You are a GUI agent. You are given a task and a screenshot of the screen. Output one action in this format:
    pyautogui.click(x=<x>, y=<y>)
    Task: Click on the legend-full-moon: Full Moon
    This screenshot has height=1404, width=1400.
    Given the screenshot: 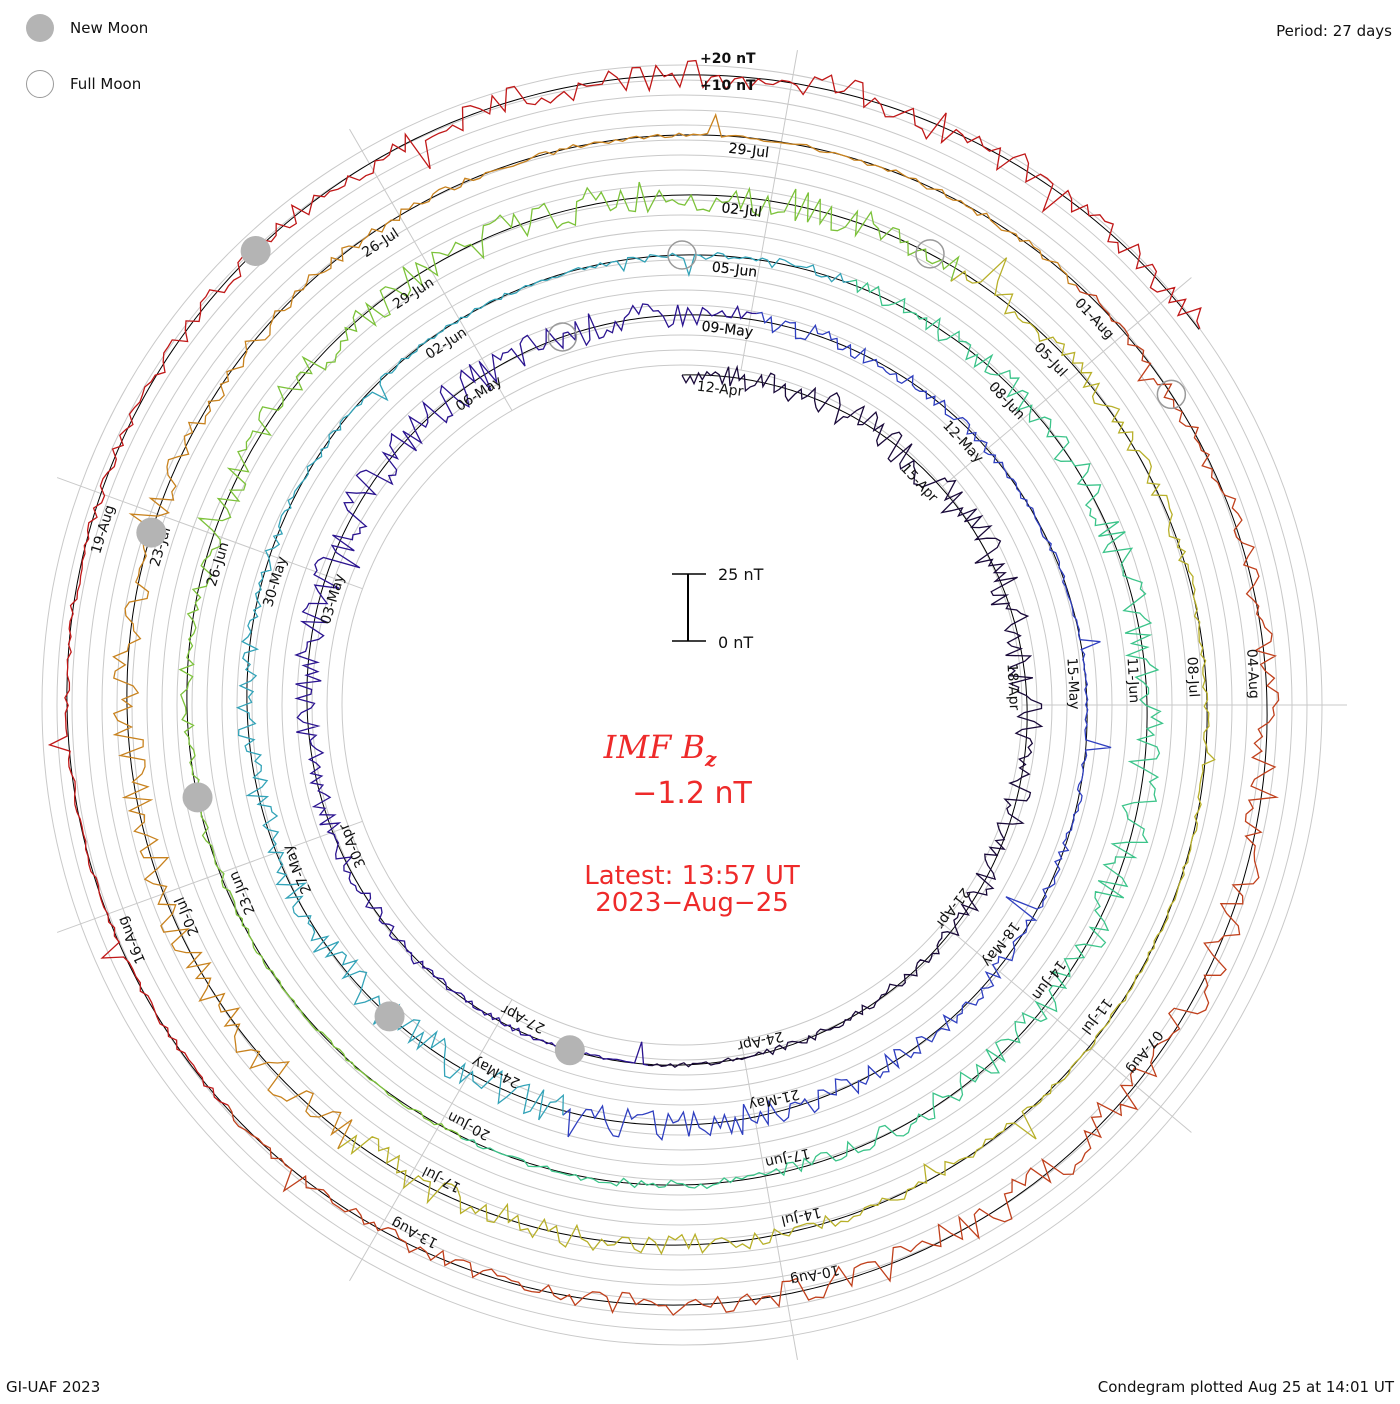 What is the action you would take?
    pyautogui.click(x=83, y=84)
    